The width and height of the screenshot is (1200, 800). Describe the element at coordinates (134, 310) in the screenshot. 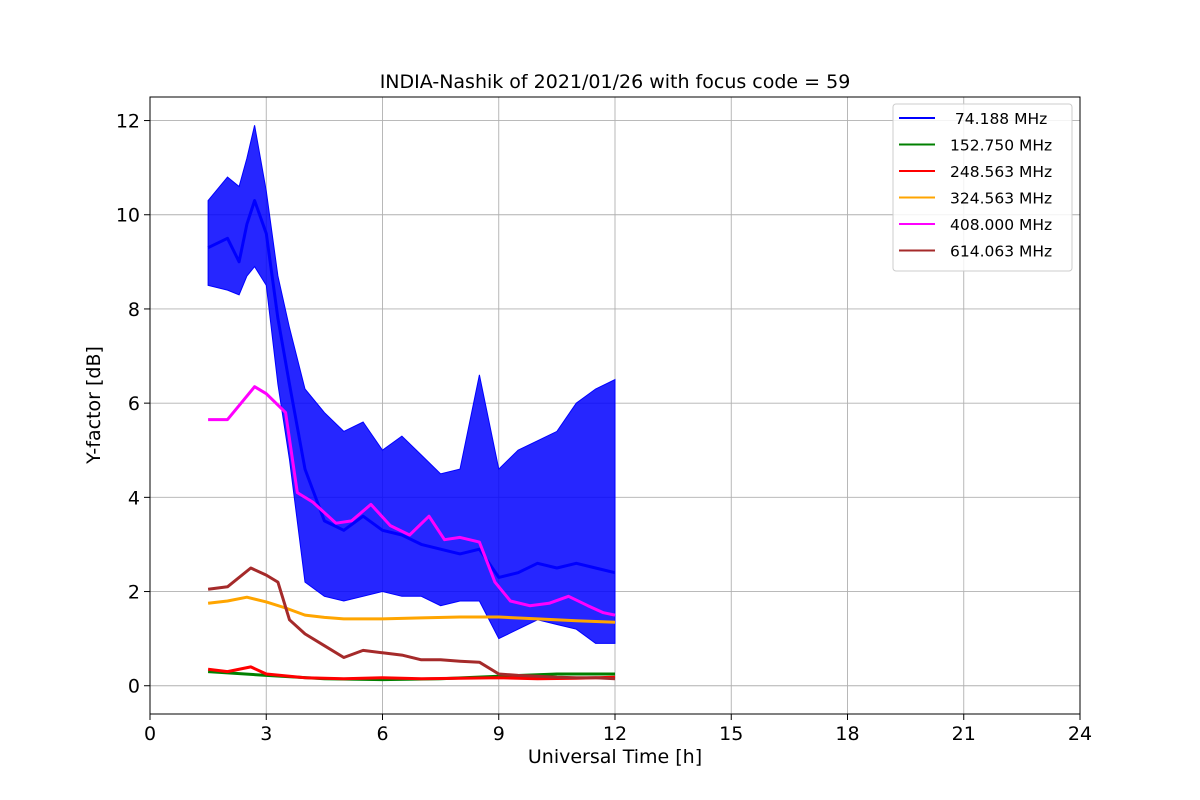

I see `y-tick-label: 8` at that location.